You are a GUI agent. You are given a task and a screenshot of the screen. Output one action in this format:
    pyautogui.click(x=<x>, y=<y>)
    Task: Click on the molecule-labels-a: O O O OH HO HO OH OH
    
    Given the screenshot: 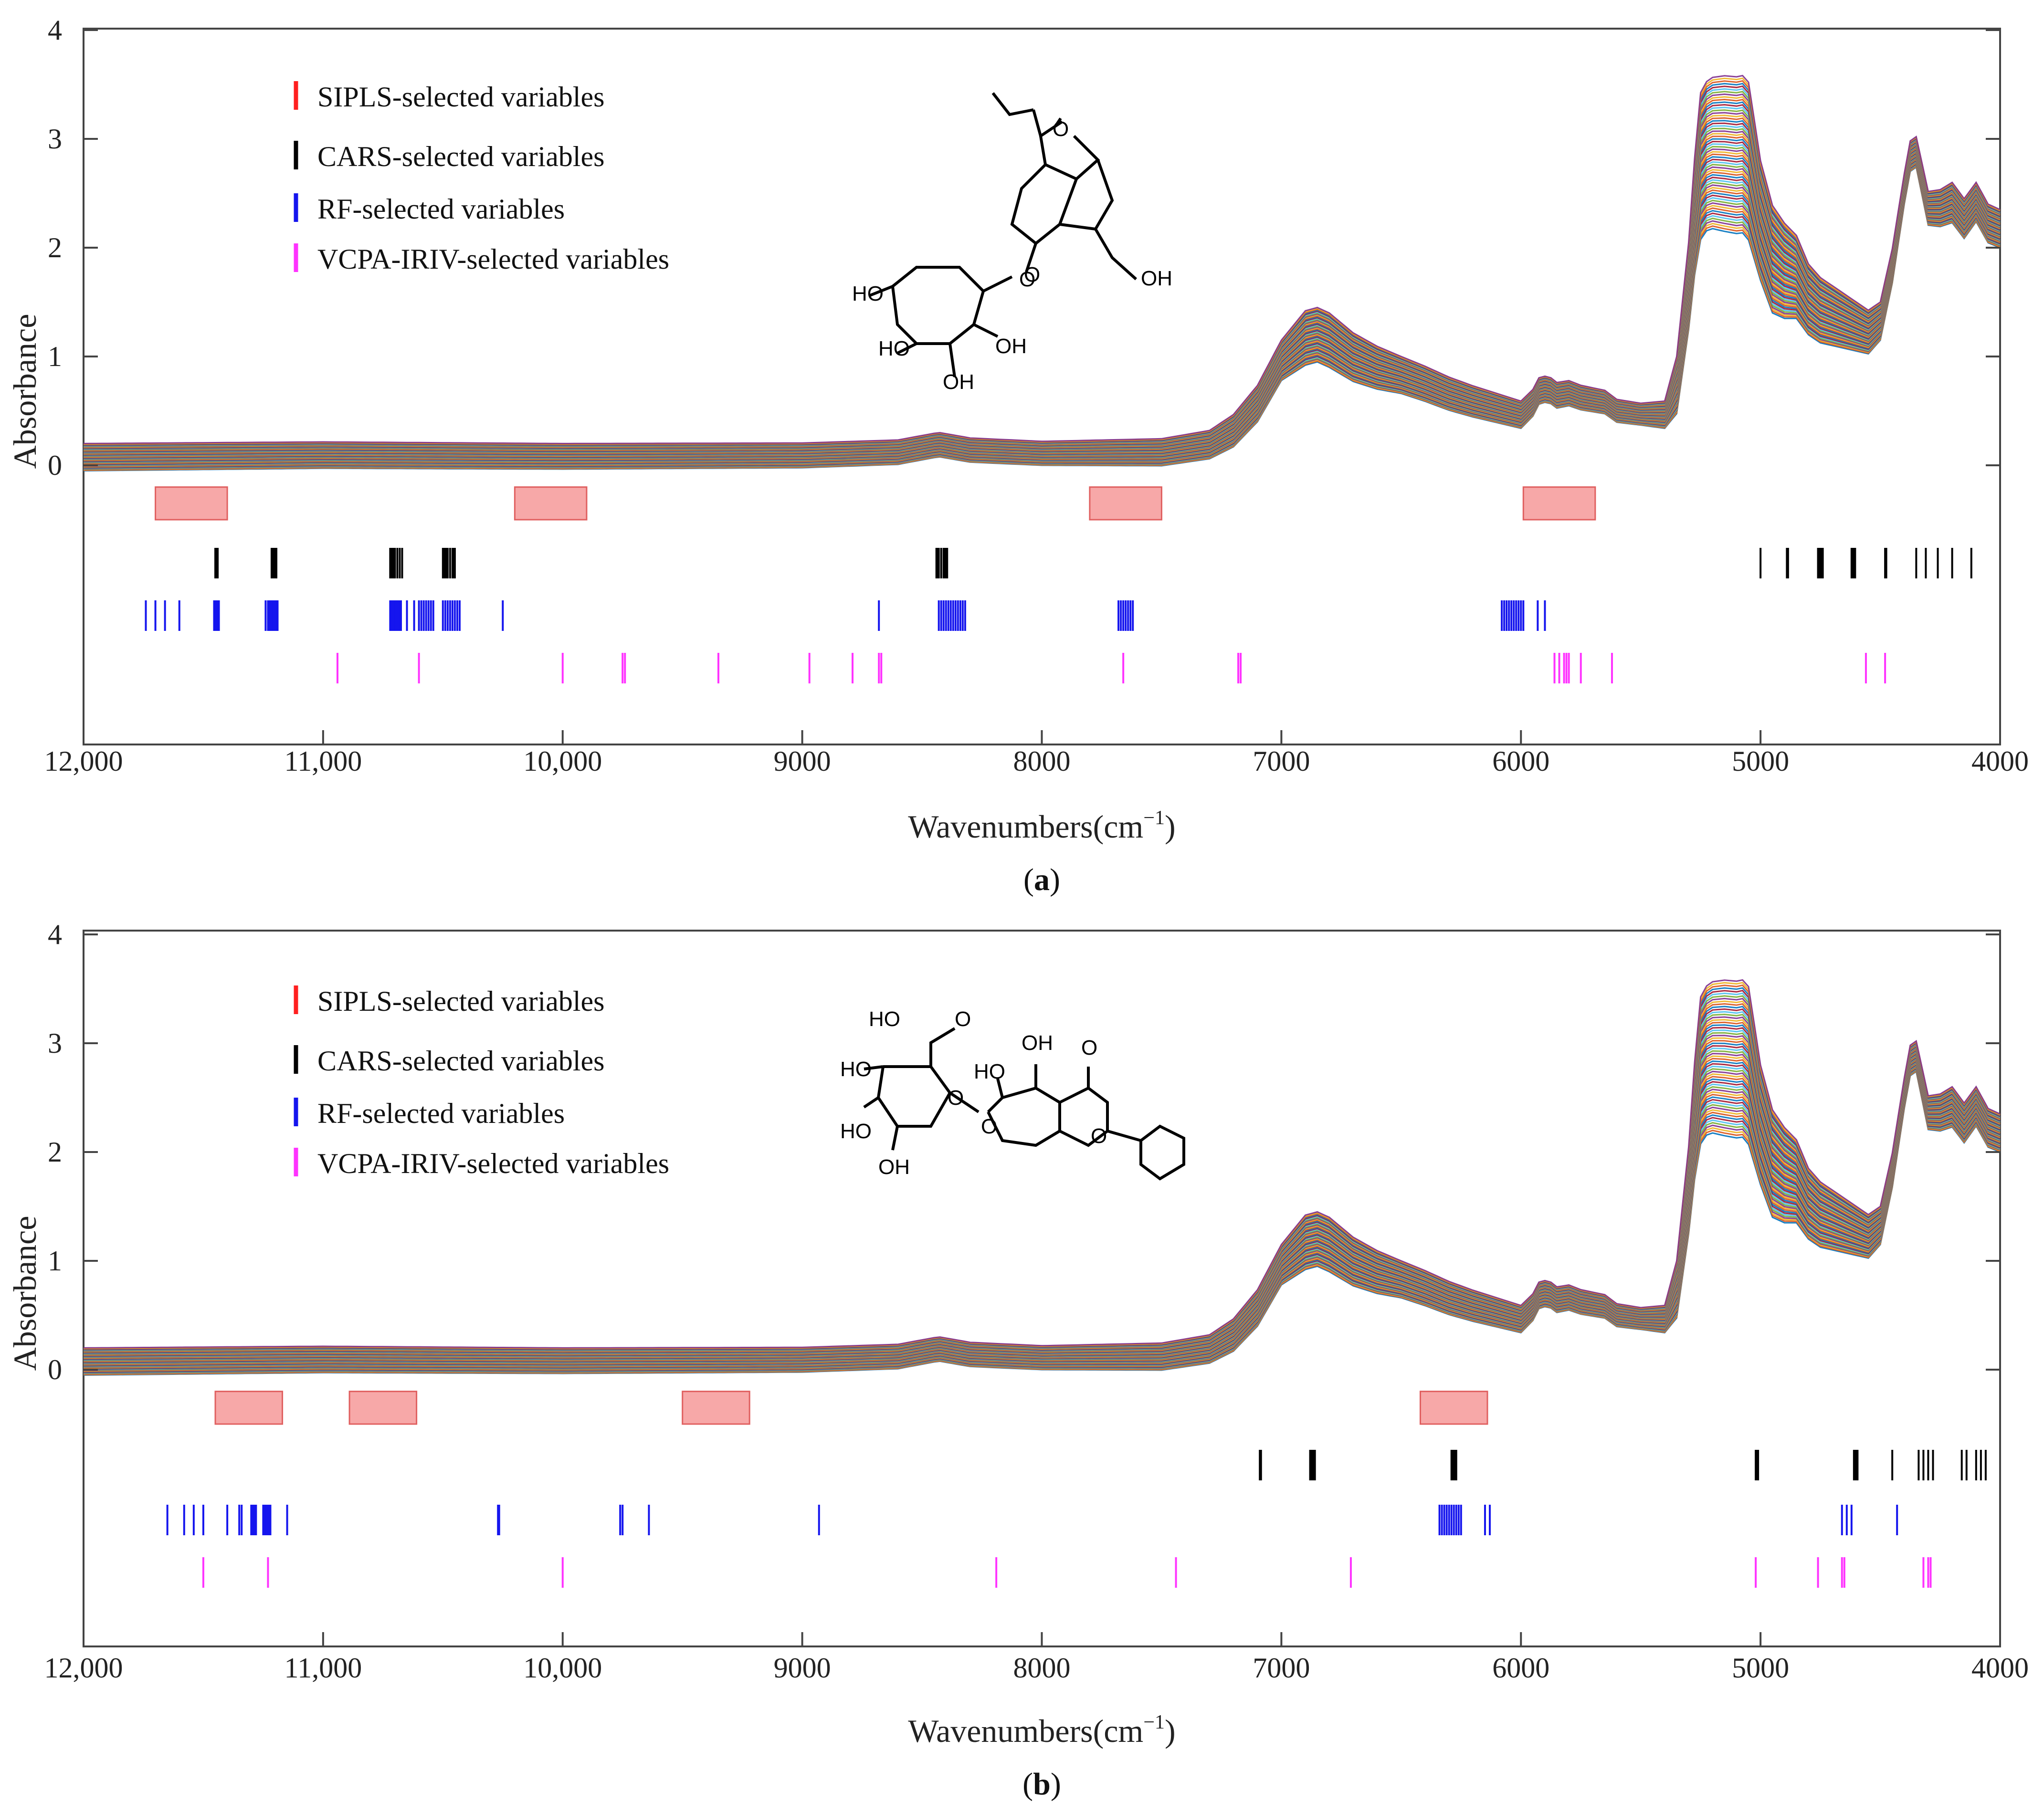 What is the action you would take?
    pyautogui.click(x=1012, y=255)
    